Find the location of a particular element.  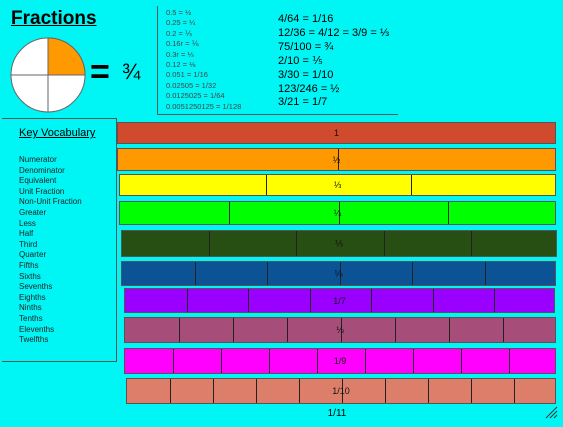

vocabulary-item: Non-Unit Fraction is located at coordinates (50, 202).